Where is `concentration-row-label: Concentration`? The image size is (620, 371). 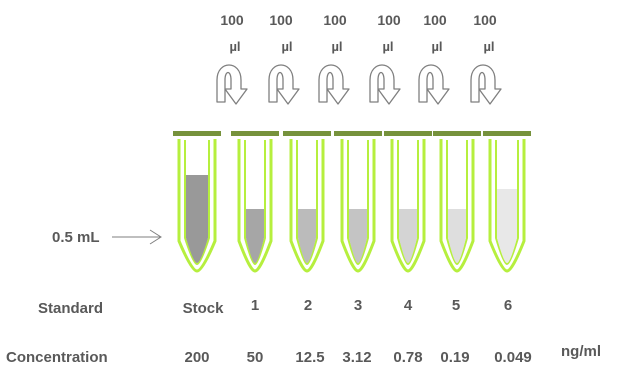 concentration-row-label: Concentration is located at coordinates (57, 357).